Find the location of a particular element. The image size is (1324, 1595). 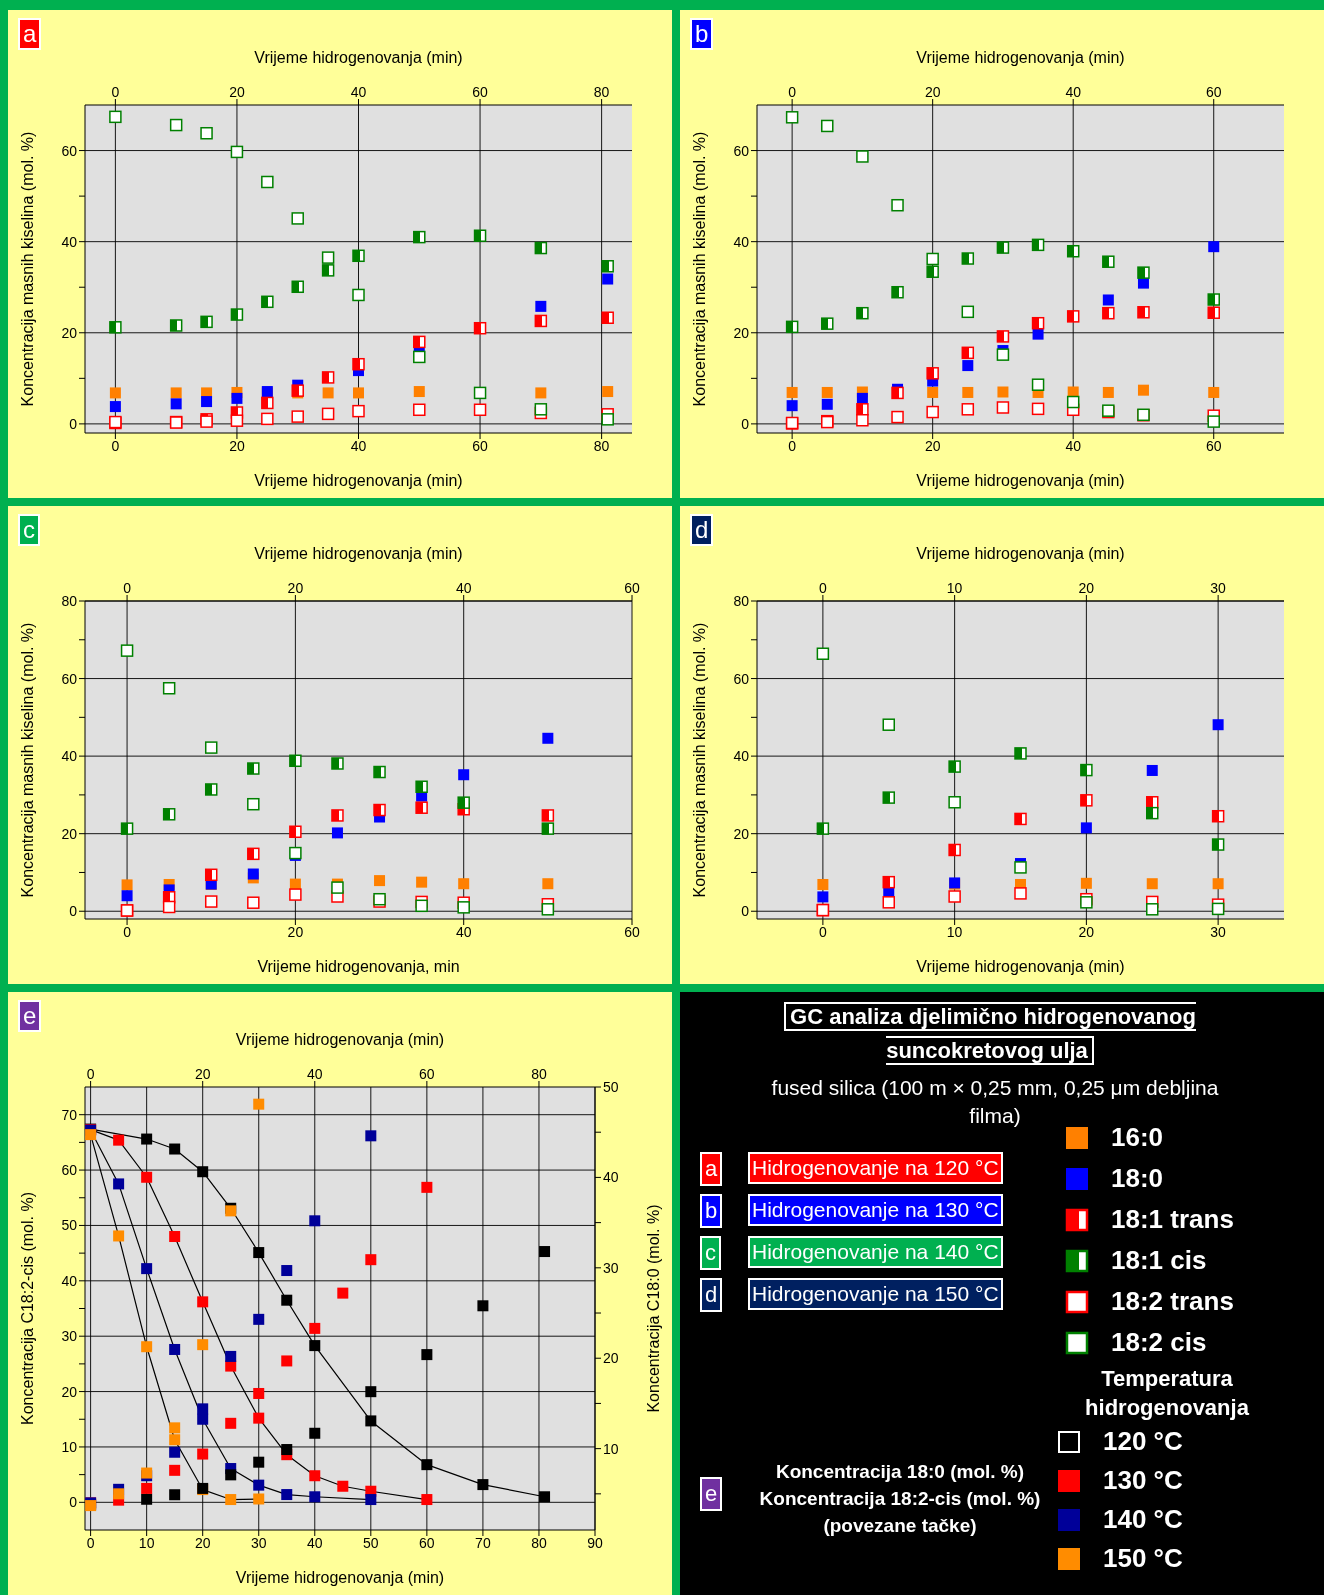

y-tick-label: 30 is located at coordinates (69, 1336).